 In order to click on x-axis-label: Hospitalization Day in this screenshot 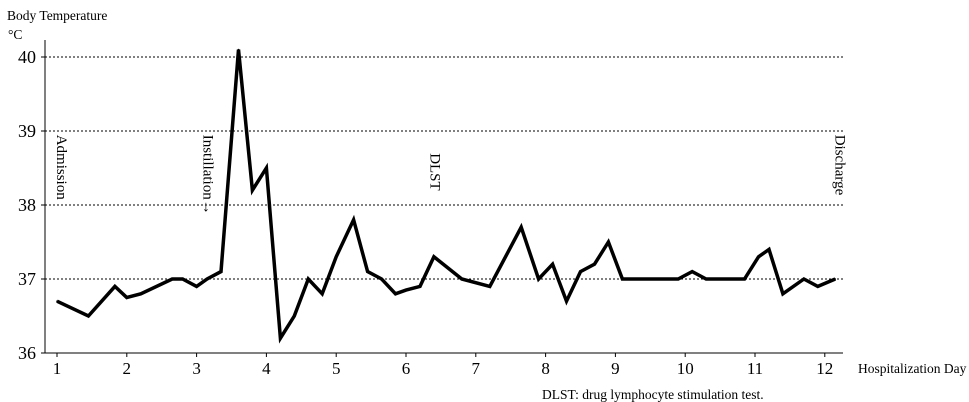, I will do `click(912, 368)`.